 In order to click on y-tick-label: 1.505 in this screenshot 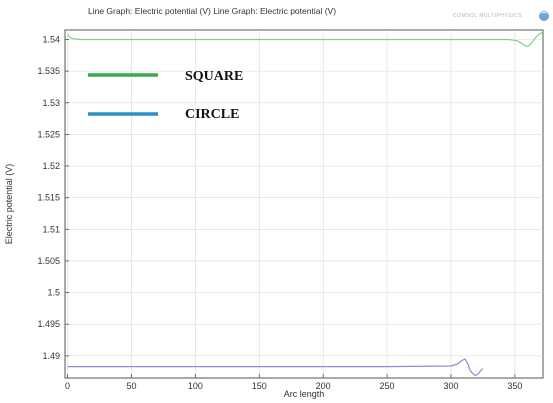, I will do `click(48, 261)`.